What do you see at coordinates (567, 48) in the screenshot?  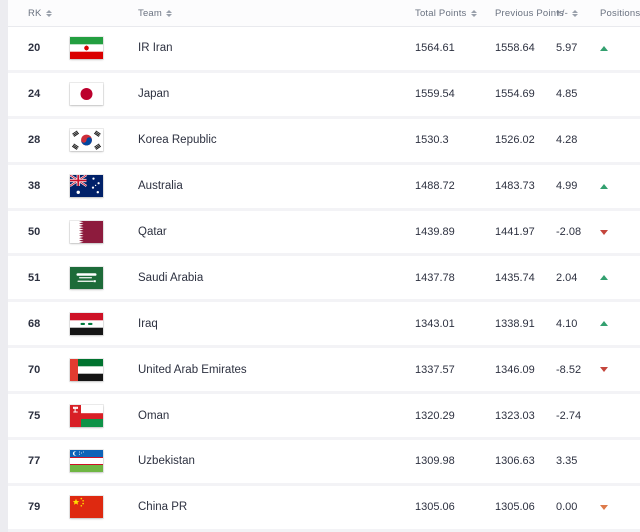 I see `points-change-value: 5.97` at bounding box center [567, 48].